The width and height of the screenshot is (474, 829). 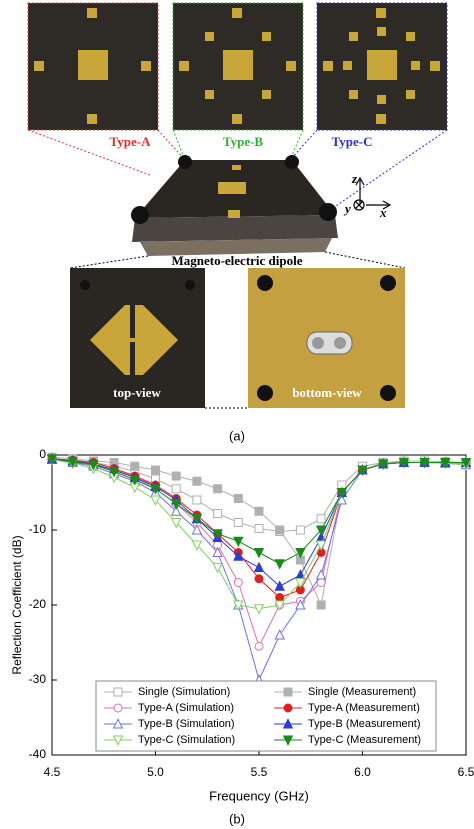 I want to click on y-tick-label: -20, so click(x=38, y=604).